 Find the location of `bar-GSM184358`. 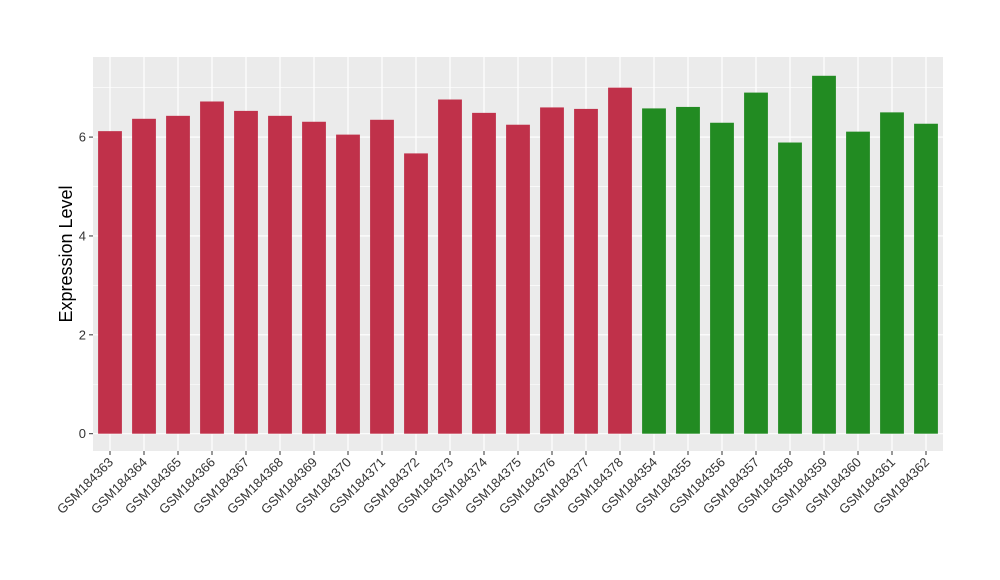

bar-GSM184358 is located at coordinates (790, 288).